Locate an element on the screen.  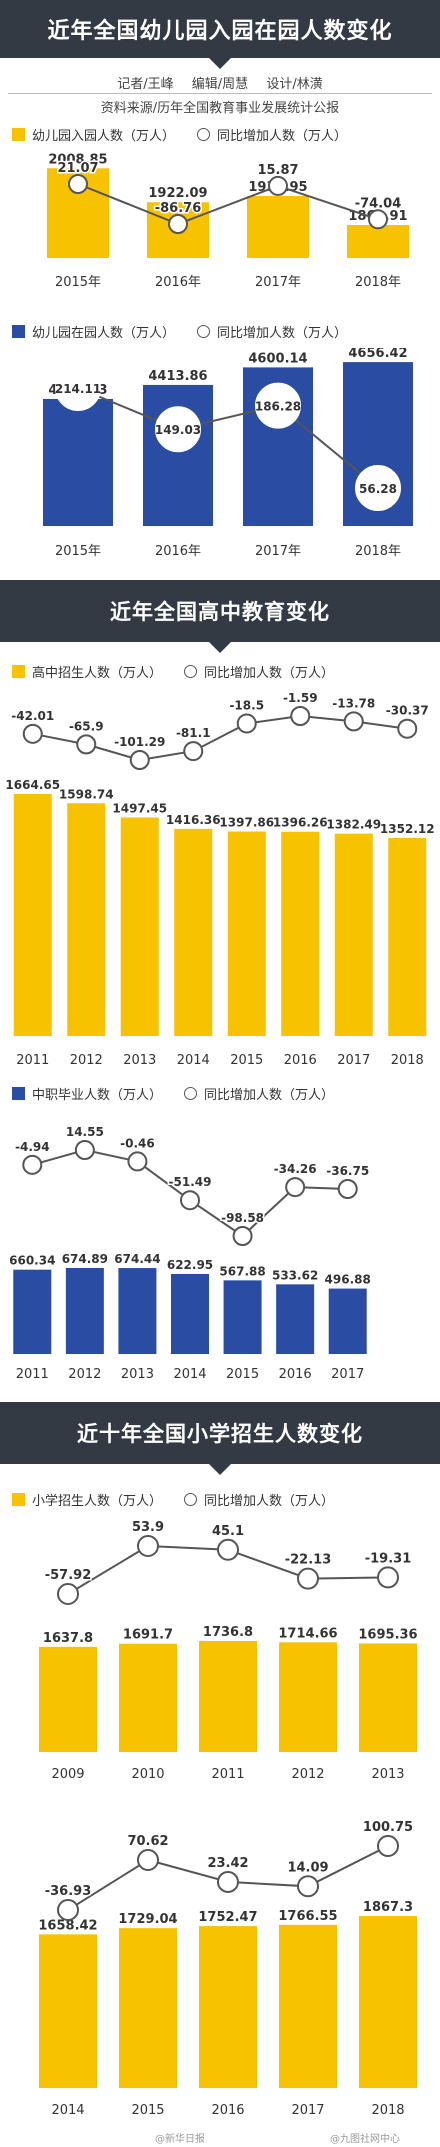
legend-item-bar: 小学招生人数（万人） is located at coordinates (87, 1499).